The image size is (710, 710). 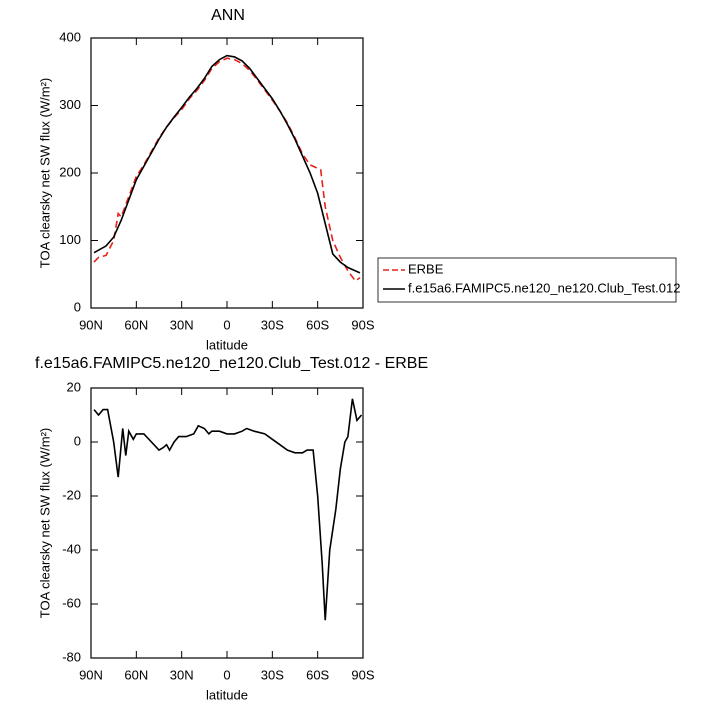 What do you see at coordinates (71, 602) in the screenshot?
I see `y-tick-label: -60` at bounding box center [71, 602].